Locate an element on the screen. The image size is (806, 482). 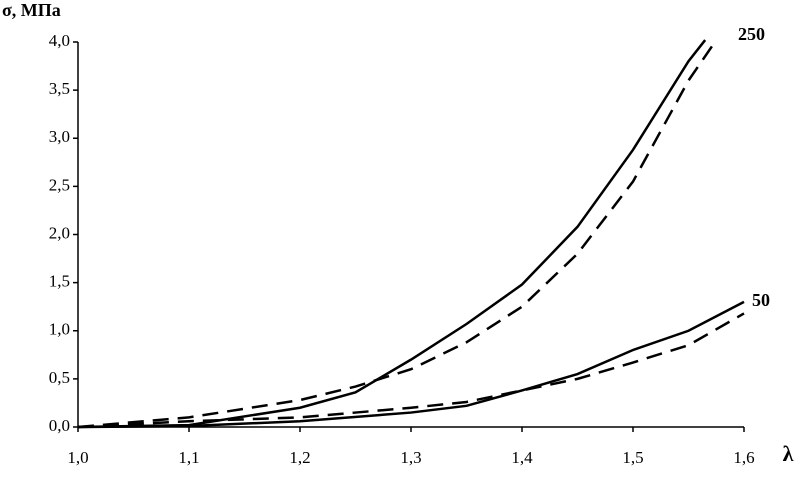
y-tick-label: 2,5 is located at coordinates (59, 184).